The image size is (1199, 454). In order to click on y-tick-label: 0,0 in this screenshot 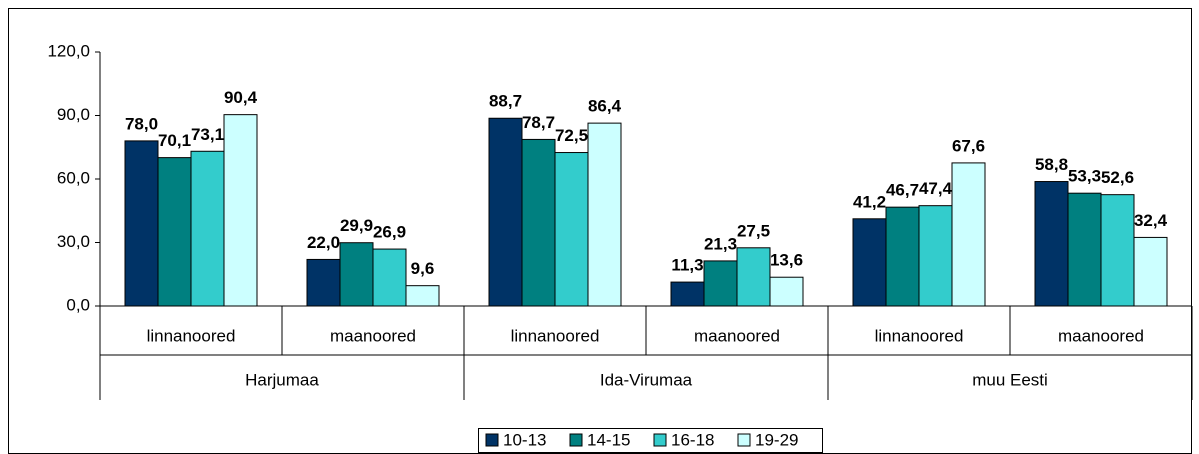, I will do `click(78, 304)`.